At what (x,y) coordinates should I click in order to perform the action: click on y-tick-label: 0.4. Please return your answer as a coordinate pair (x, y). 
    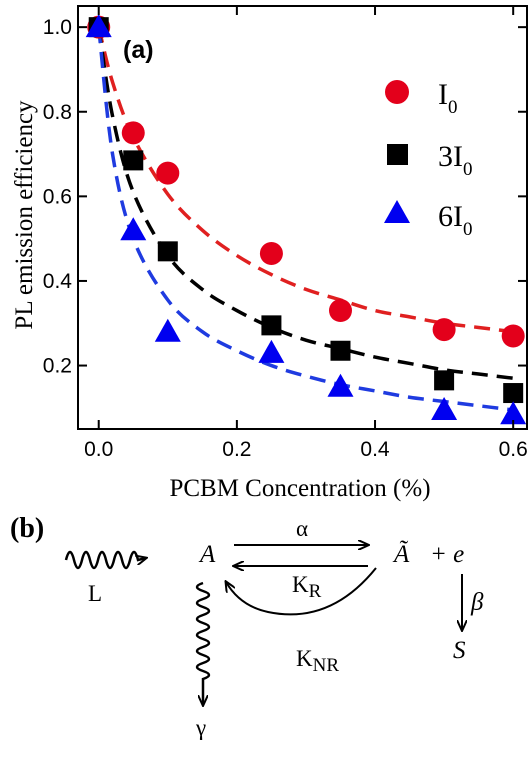
    Looking at the image, I should click on (58, 281).